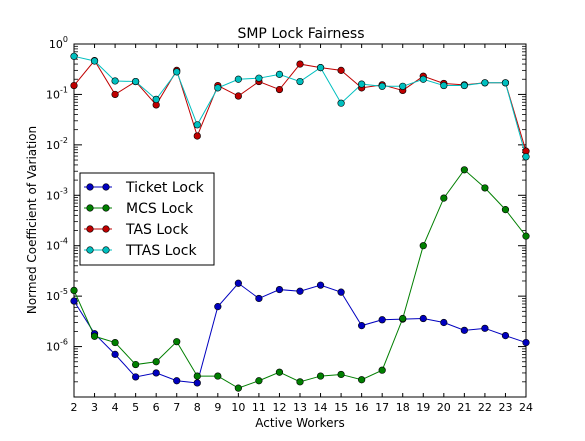 The image size is (585, 441). What do you see at coordinates (403, 407) in the screenshot?
I see `x-tick-label: 18` at bounding box center [403, 407].